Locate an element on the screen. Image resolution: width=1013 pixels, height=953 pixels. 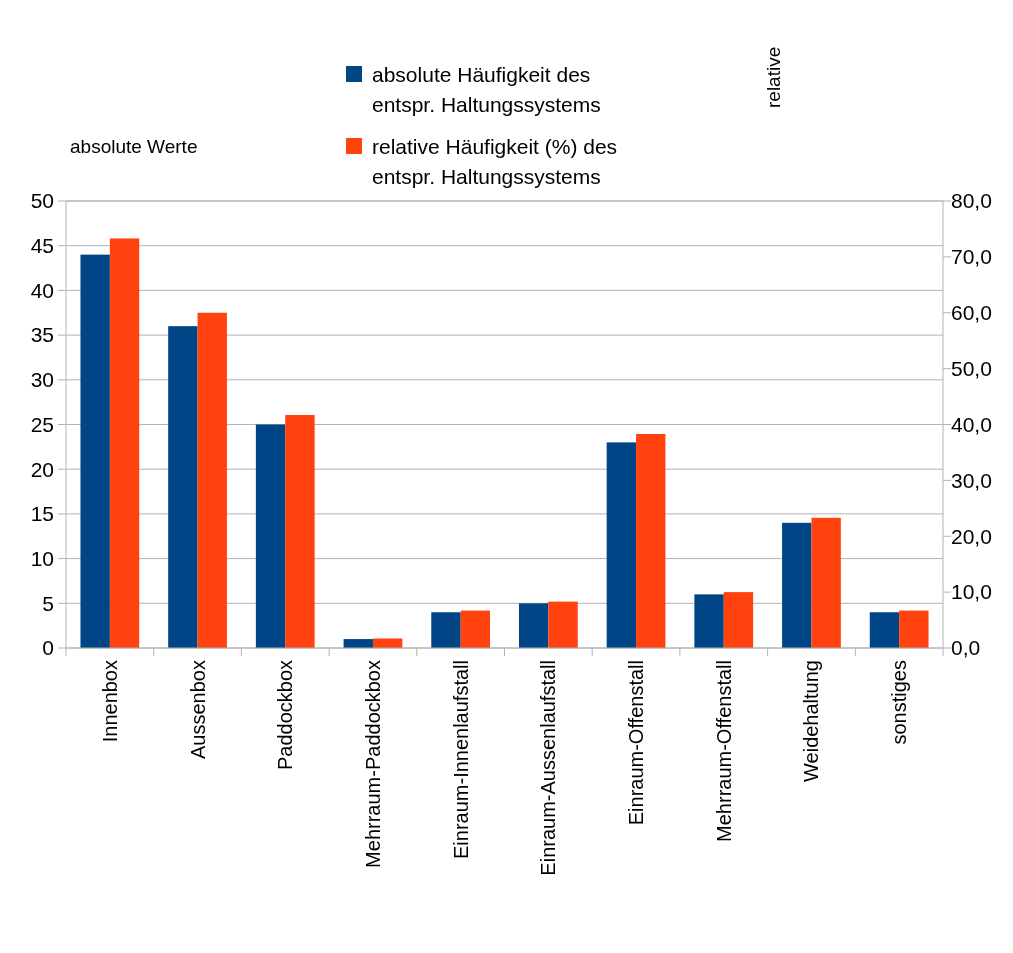
x-tick-label: sonstiges is located at coordinates (899, 702).